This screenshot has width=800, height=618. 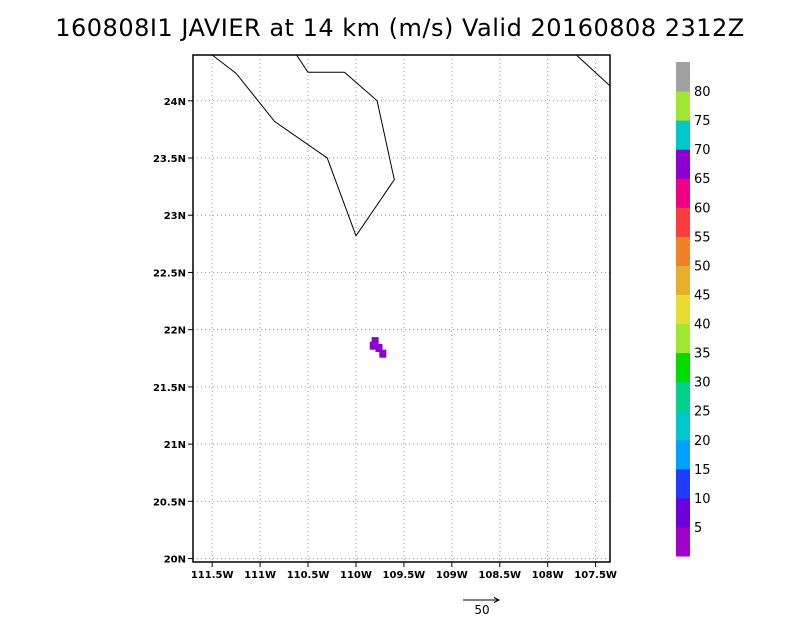 I want to click on x-tick-label: 109W, so click(x=452, y=575).